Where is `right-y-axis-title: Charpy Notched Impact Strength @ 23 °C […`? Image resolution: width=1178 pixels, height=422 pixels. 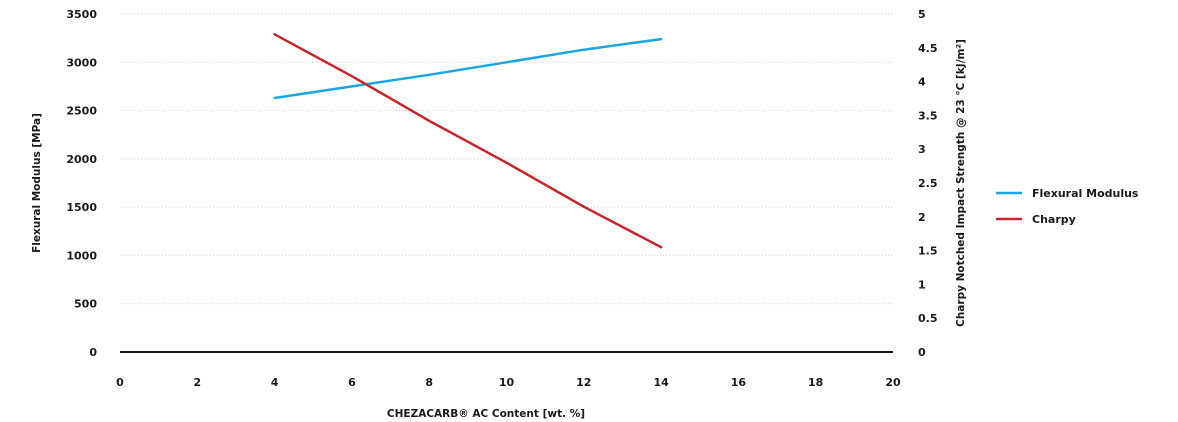 right-y-axis-title: Charpy Notched Impact Strength @ 23 °C [… is located at coordinates (961, 183).